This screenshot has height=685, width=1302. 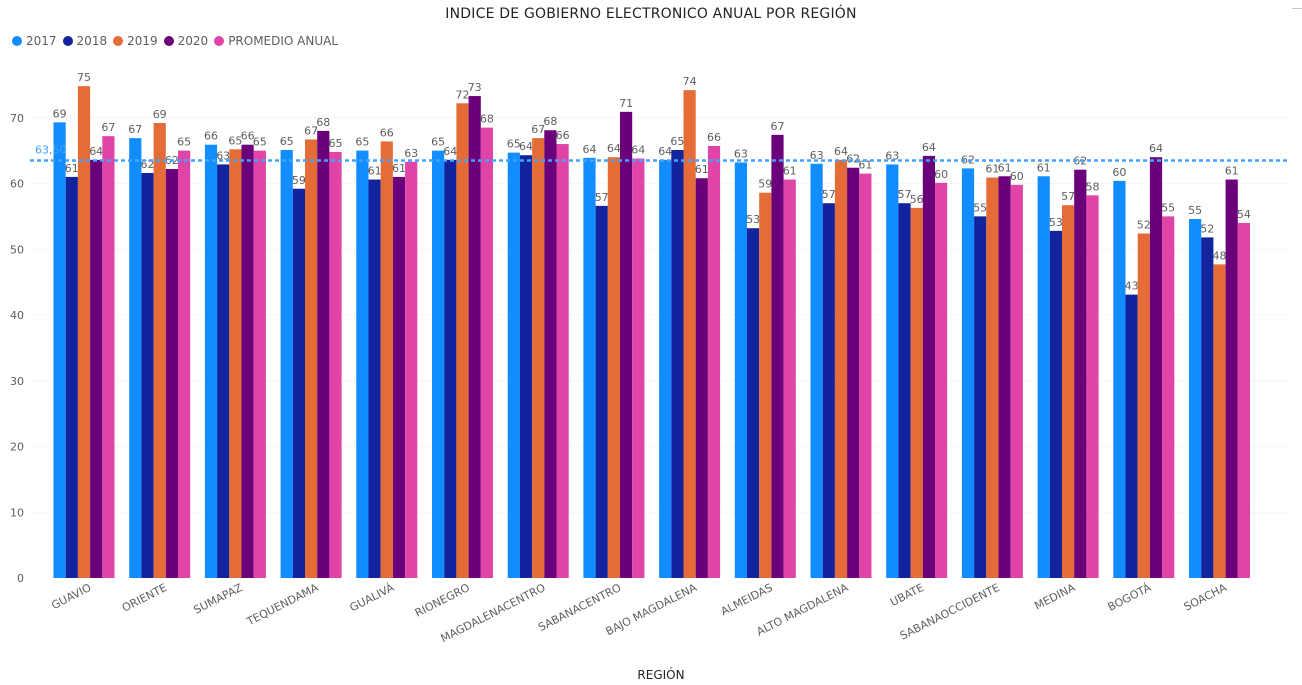 I want to click on x-tick-label: GUAVIO, so click(x=71, y=596).